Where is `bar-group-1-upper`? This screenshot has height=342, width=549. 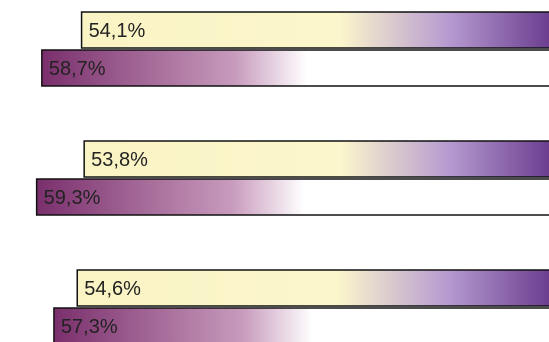 bar-group-1-upper is located at coordinates (314, 30).